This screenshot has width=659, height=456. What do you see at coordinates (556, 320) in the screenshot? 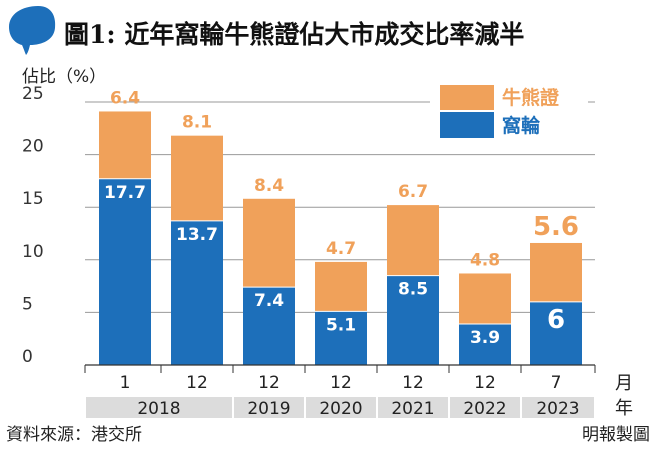
I see `value-label-warrant-6: 6` at bounding box center [556, 320].